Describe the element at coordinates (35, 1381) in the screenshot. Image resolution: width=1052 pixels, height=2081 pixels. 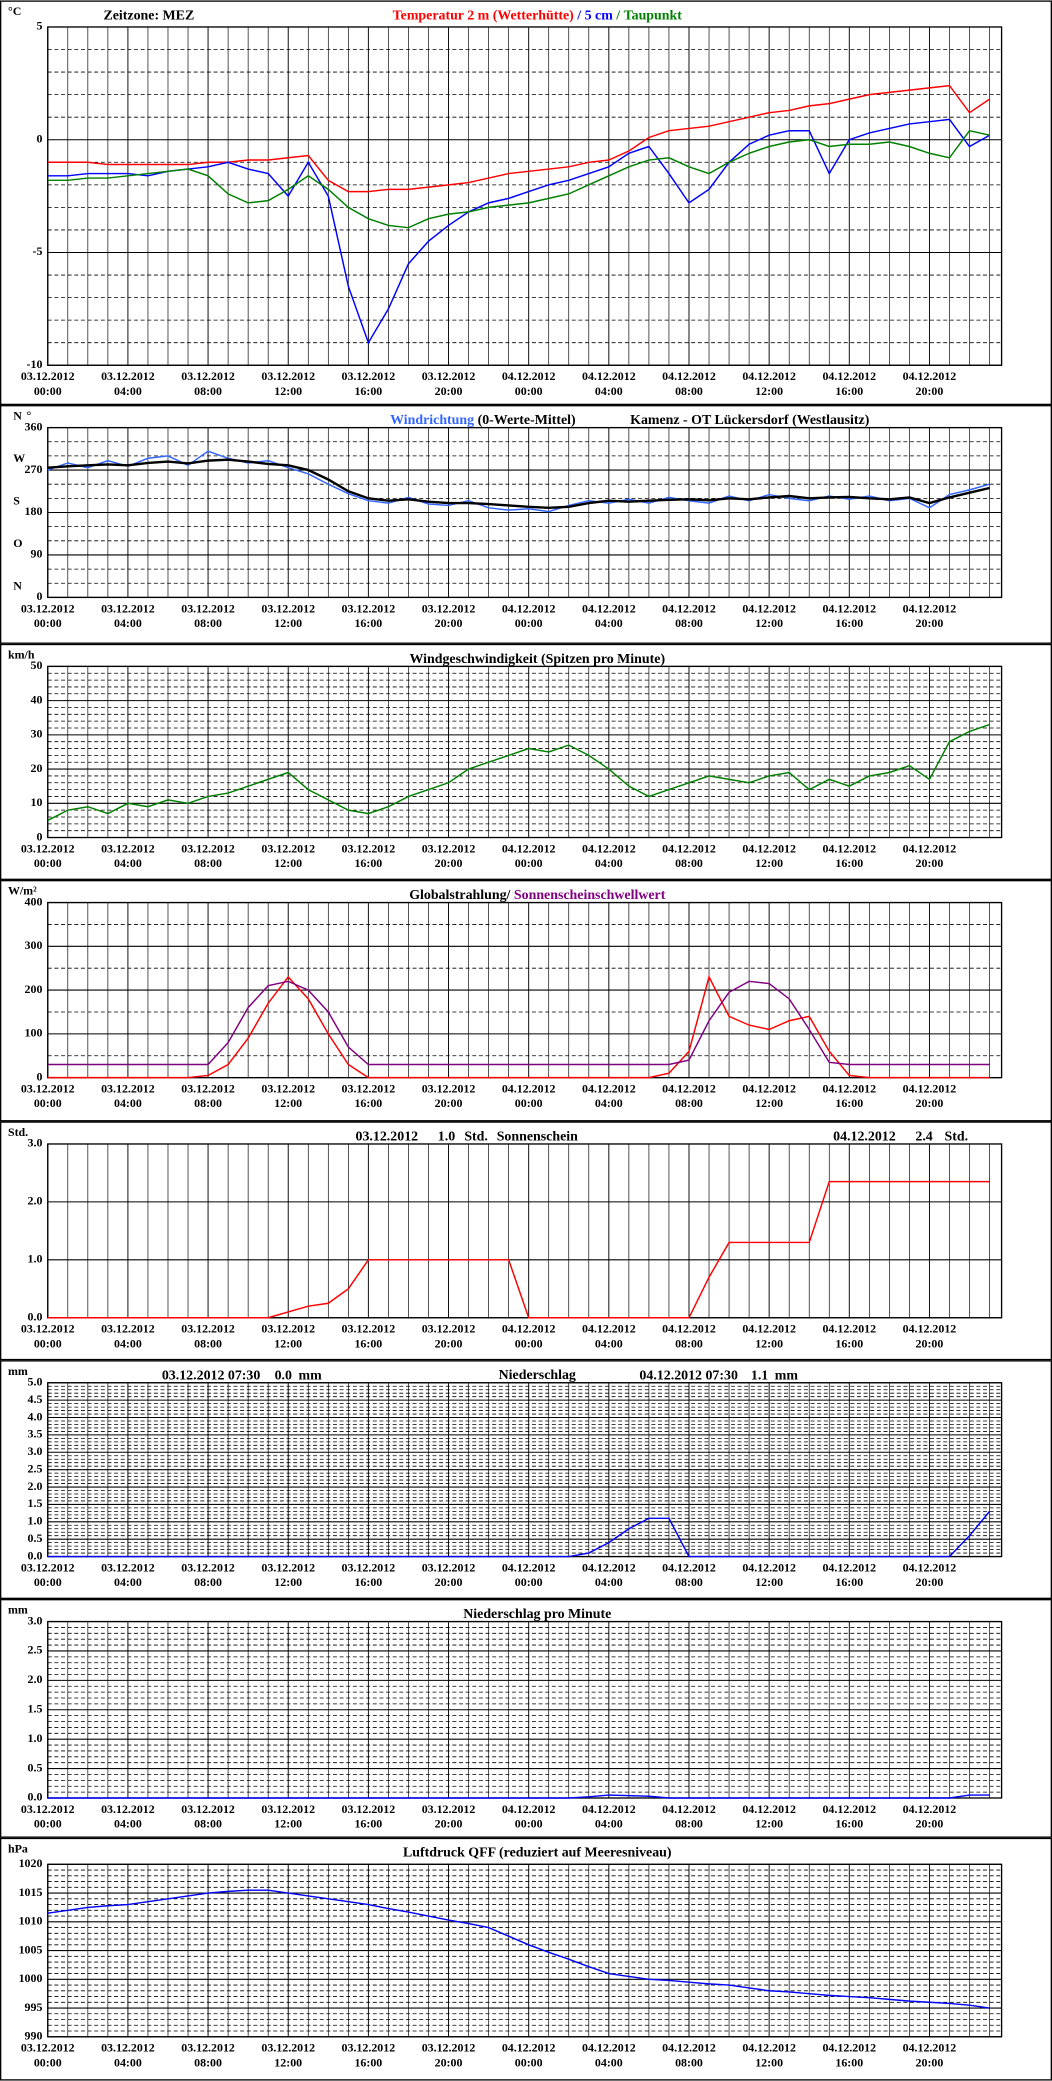
I see `y-tick-label: 5.0` at that location.